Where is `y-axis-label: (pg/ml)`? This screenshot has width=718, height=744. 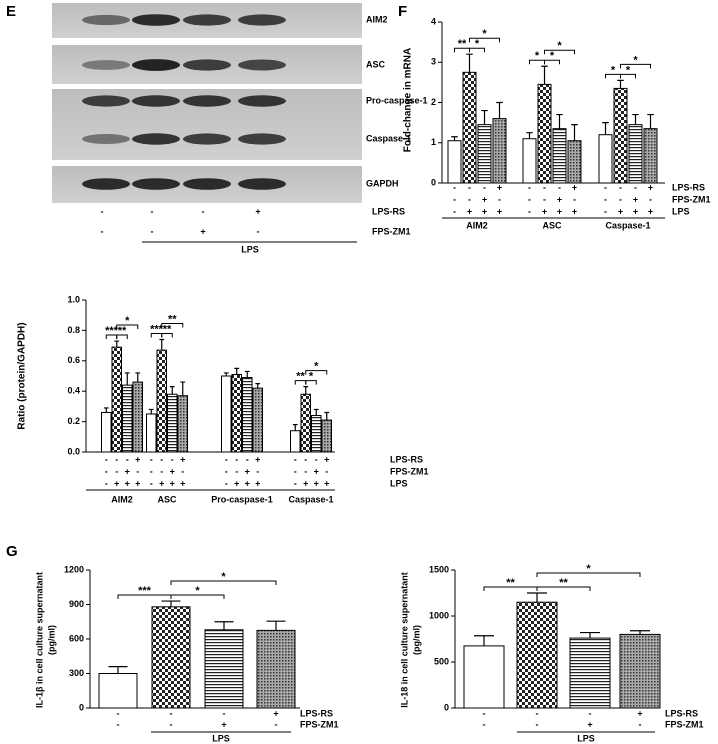 y-axis-label: (pg/ml) is located at coordinates (51, 640).